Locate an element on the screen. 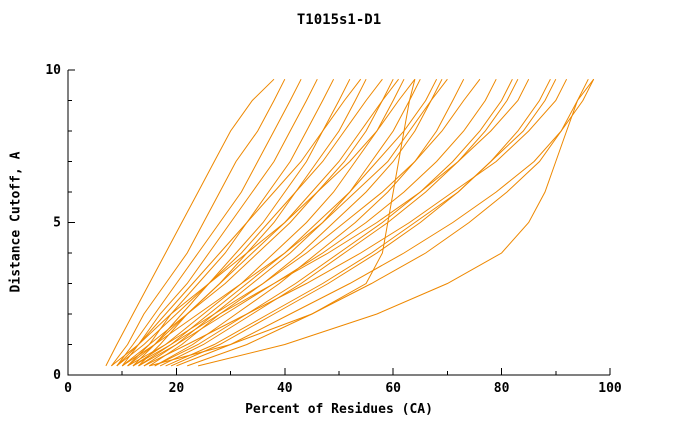  x-axis-label: Percent of Residues (CA) is located at coordinates (339, 409).